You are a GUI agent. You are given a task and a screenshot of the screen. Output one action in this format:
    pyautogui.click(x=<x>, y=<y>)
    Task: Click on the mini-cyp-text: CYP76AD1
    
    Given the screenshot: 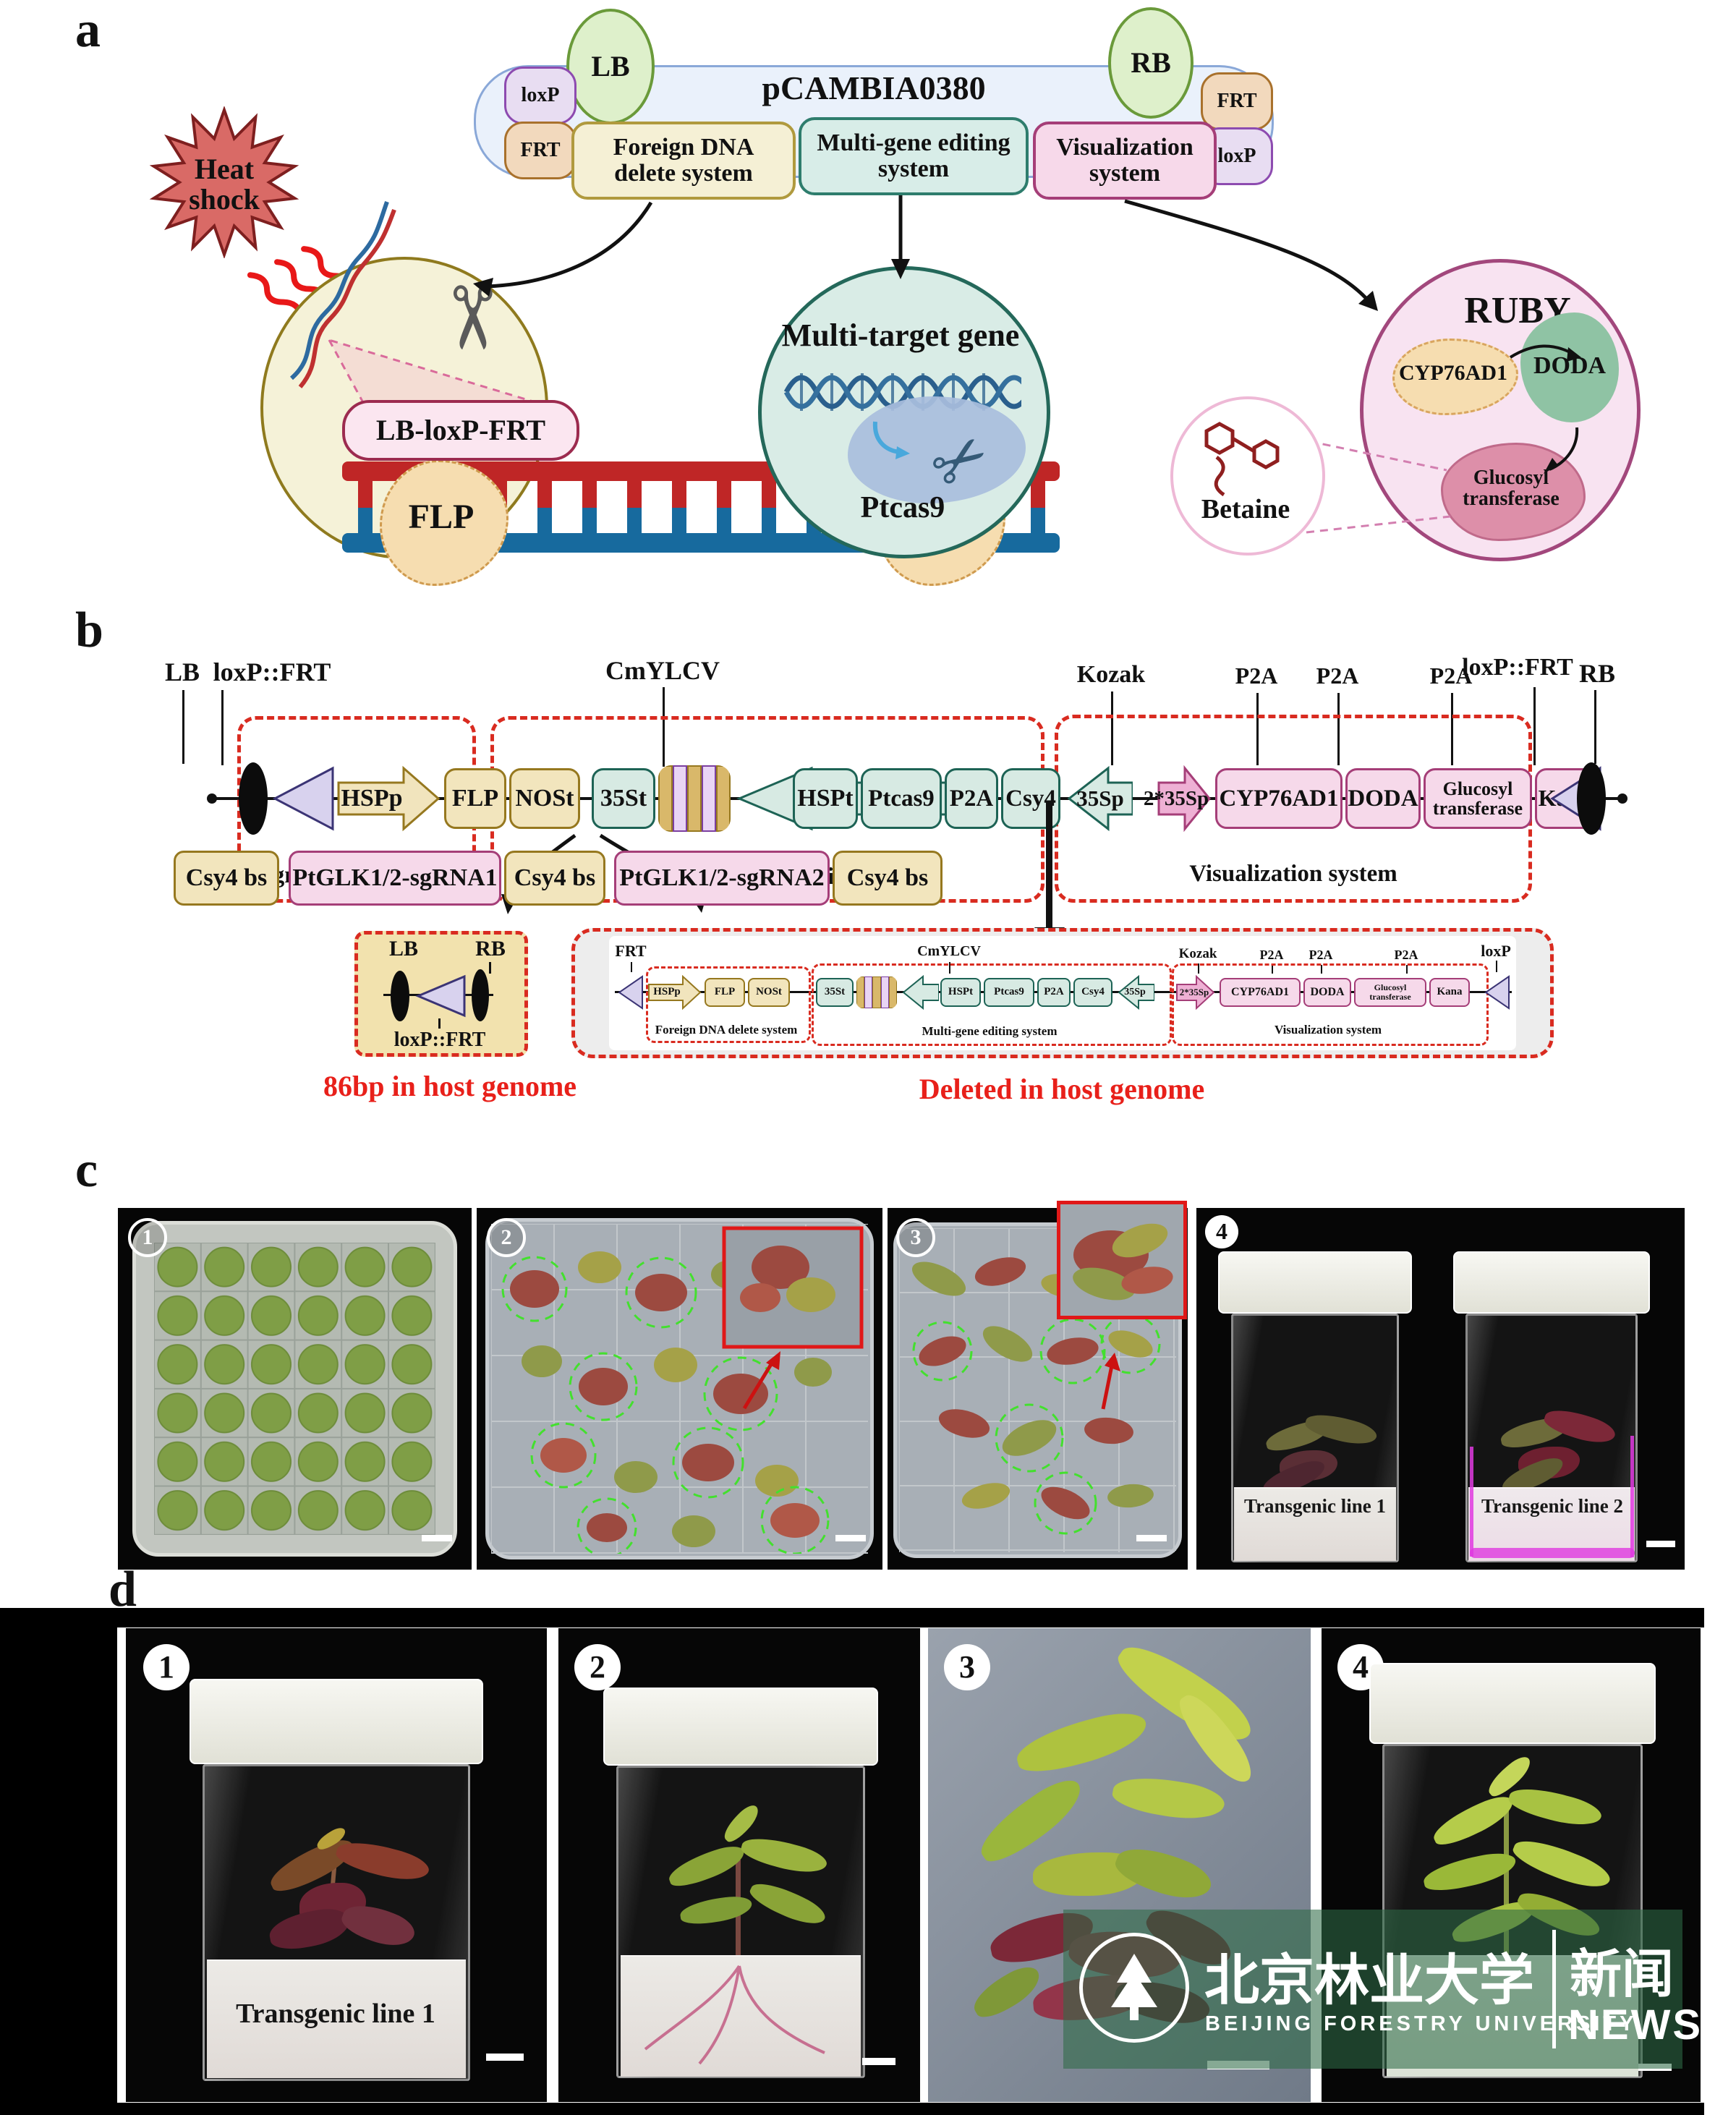 What is the action you would take?
    pyautogui.click(x=1260, y=991)
    